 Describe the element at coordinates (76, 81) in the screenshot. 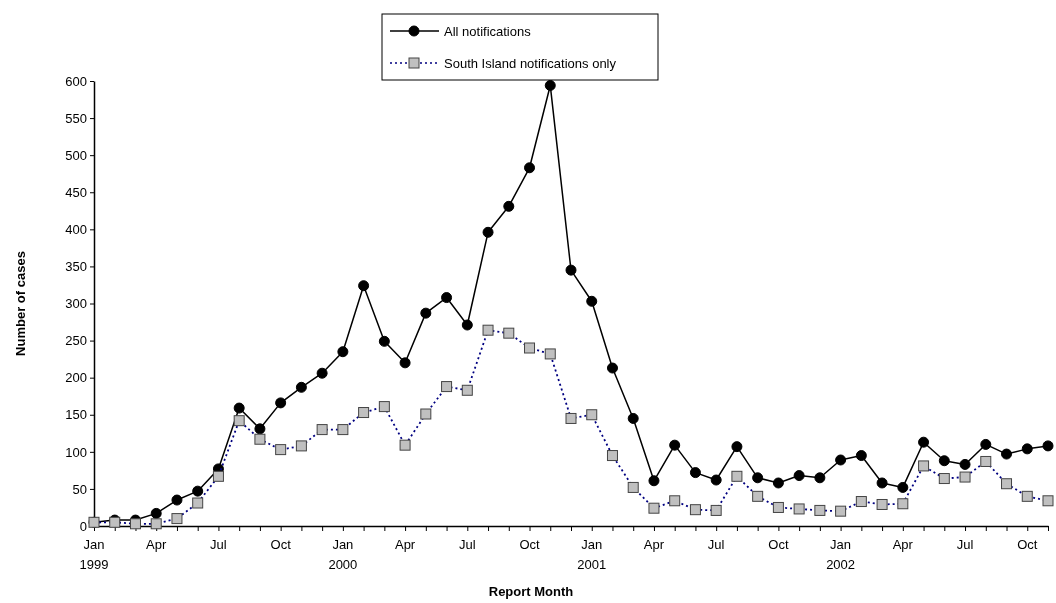

I see `y-tick-label: 600` at that location.